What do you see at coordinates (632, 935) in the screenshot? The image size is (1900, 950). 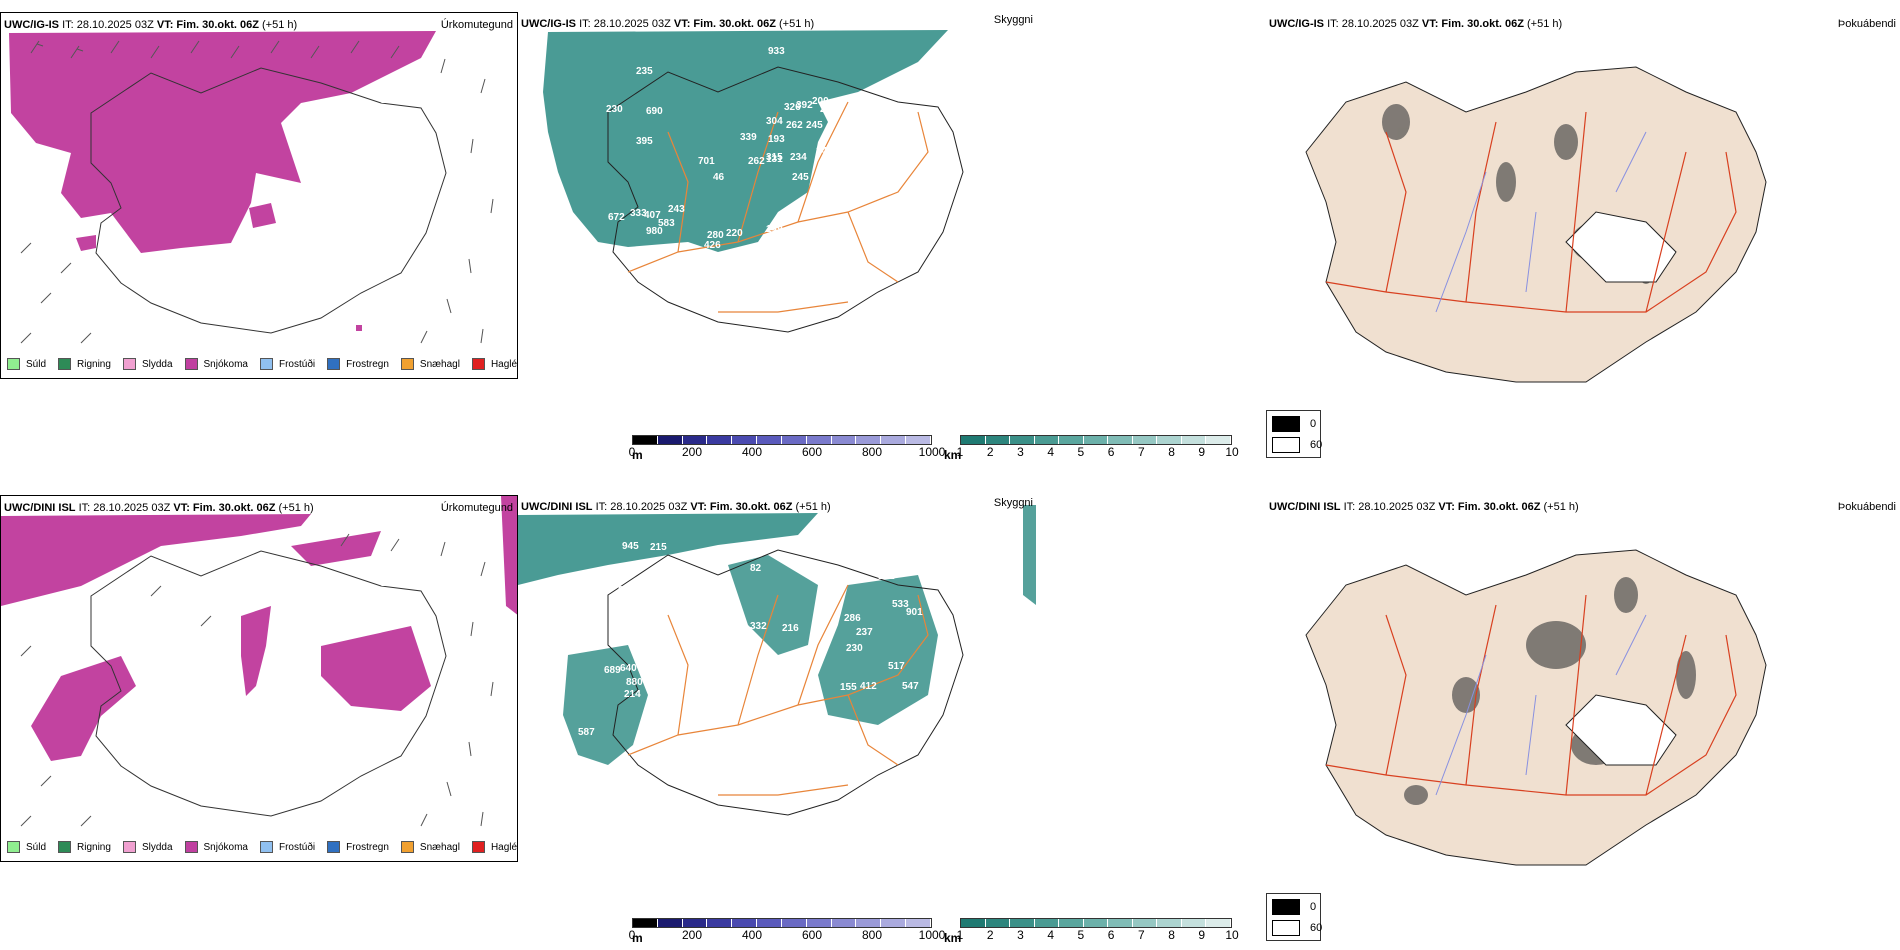 I see `colorbar-tick: 0` at bounding box center [632, 935].